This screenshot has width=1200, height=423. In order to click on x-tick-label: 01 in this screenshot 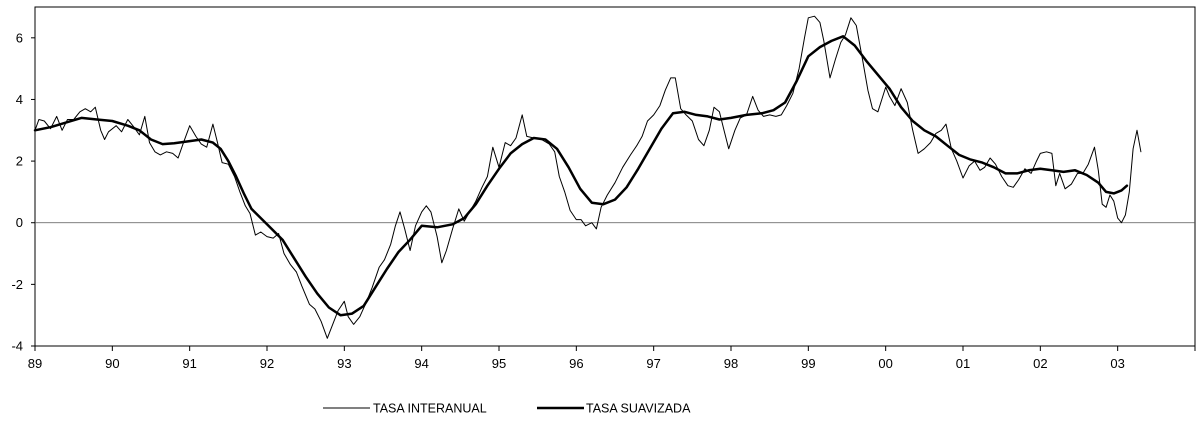, I will do `click(963, 363)`.